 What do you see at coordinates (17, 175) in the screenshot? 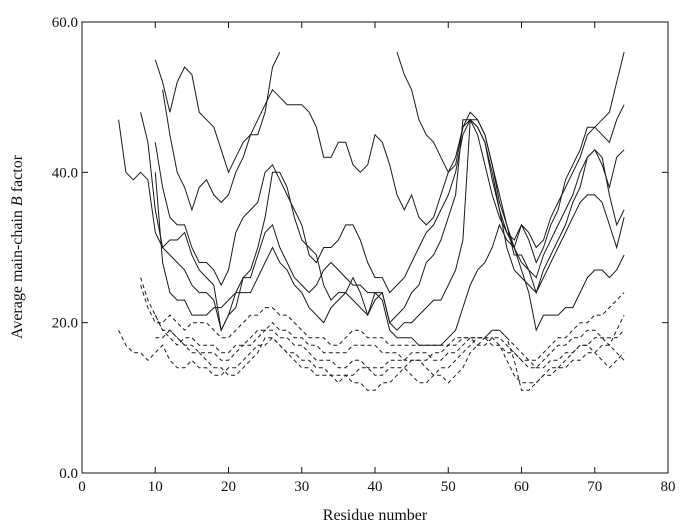
I see `y-axis-title-suffix: factor` at bounding box center [17, 175].